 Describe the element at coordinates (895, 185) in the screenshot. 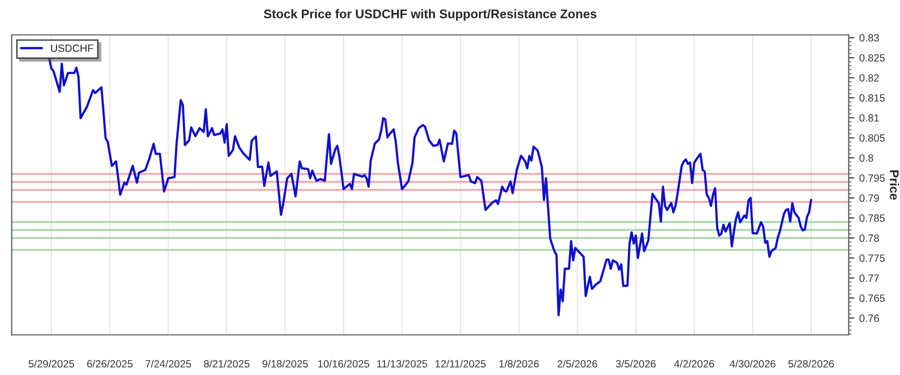

I see `y-axis-title: Price` at that location.